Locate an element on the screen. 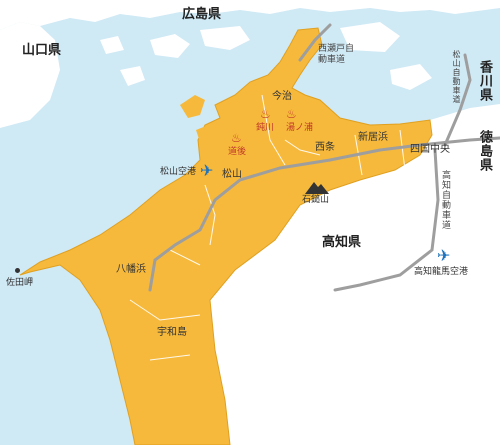  onsen-label-yunoura: 湯ノ浦 is located at coordinates (300, 128).